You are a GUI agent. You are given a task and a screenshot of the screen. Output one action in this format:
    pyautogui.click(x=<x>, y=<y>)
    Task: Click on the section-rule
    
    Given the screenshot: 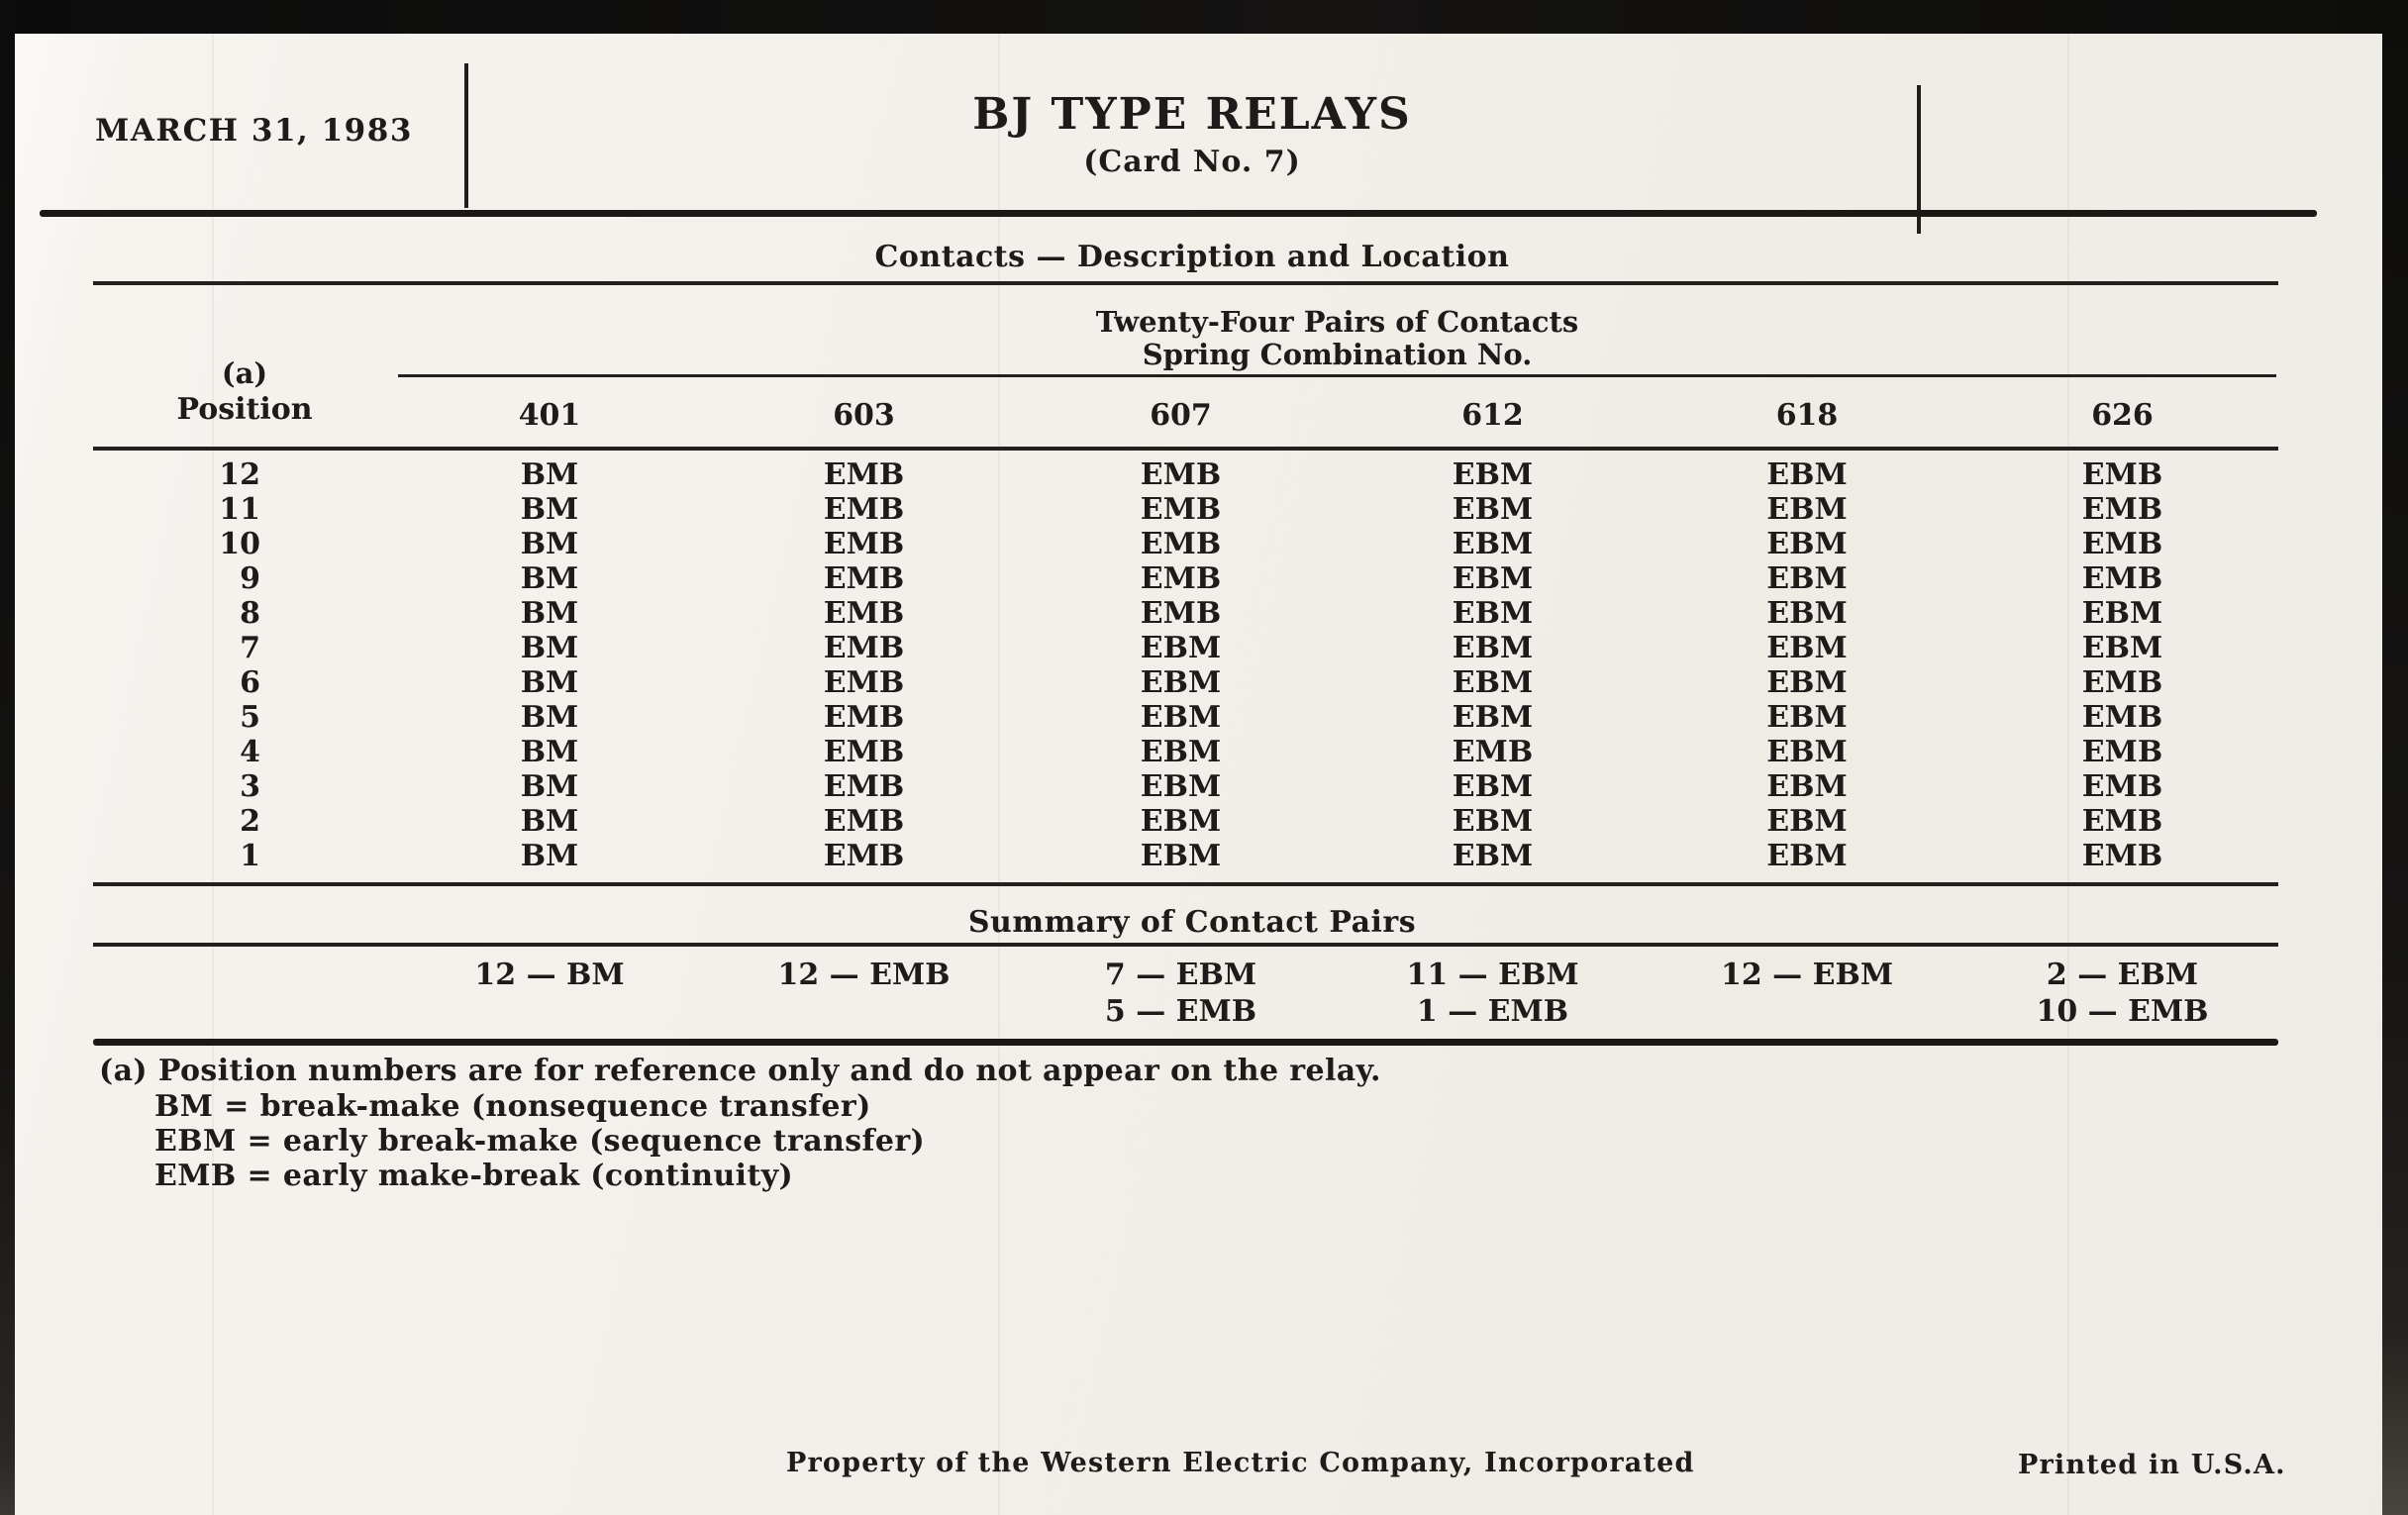 What is the action you would take?
    pyautogui.click(x=1185, y=283)
    